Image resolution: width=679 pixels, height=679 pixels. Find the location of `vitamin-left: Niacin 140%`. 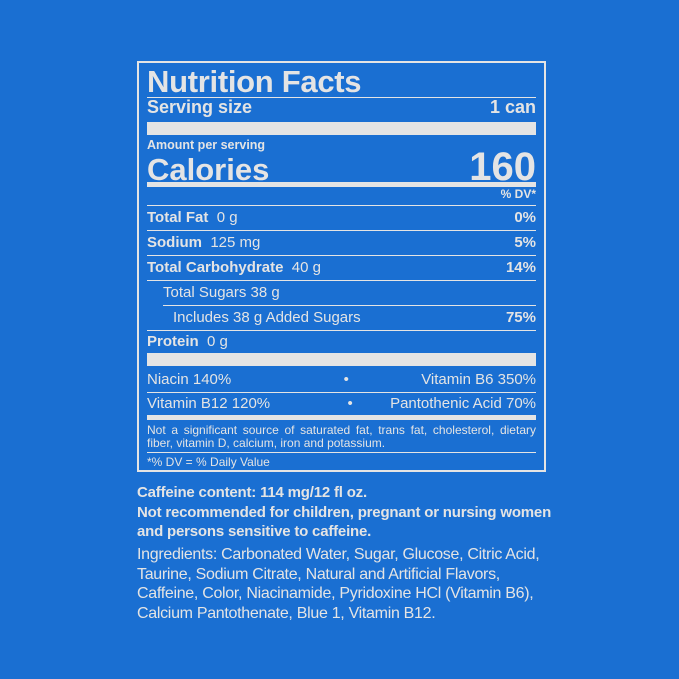

vitamin-left: Niacin 140% is located at coordinates (189, 379).